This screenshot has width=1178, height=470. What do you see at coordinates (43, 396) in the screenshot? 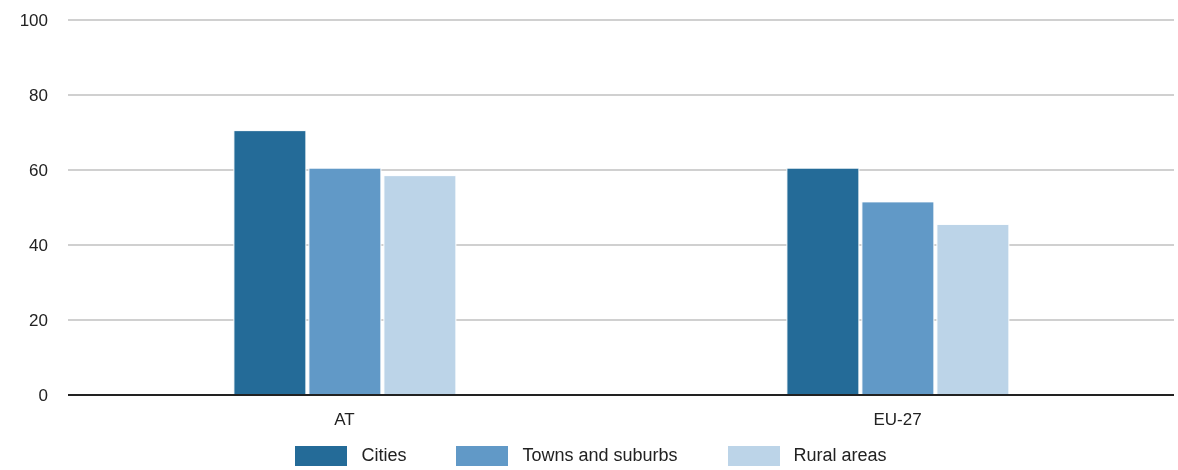
I see `y-tick-label: 0` at bounding box center [43, 396].